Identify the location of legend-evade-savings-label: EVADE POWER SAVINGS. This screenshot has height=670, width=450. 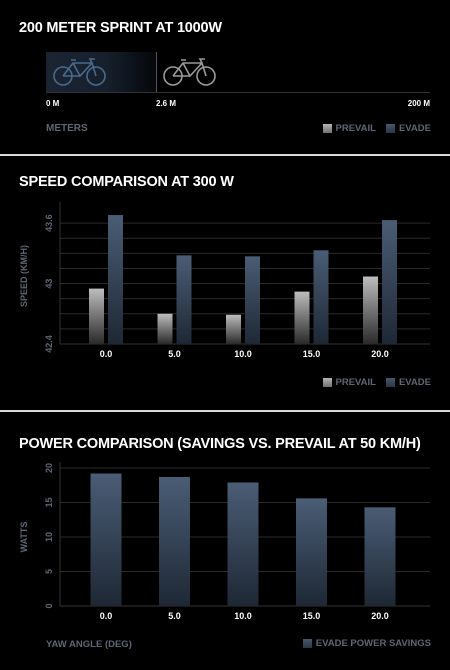
(373, 643).